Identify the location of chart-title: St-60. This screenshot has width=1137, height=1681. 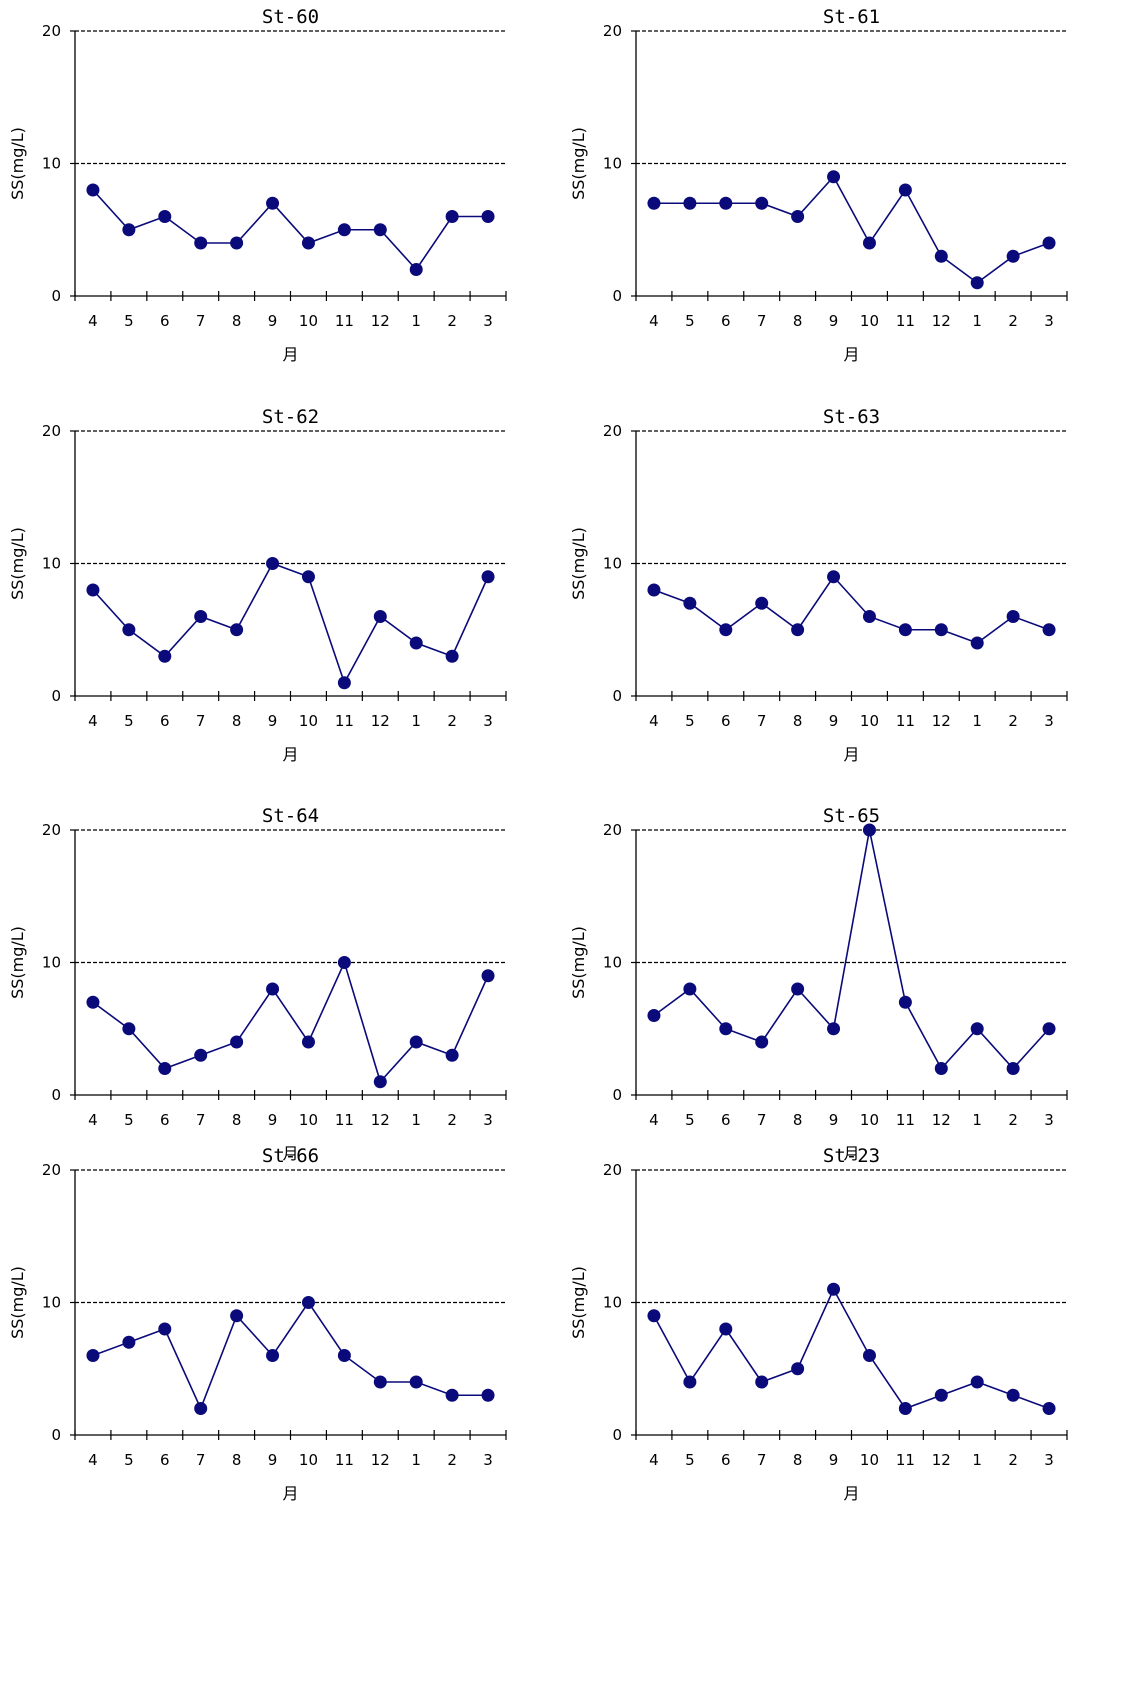
(290, 17).